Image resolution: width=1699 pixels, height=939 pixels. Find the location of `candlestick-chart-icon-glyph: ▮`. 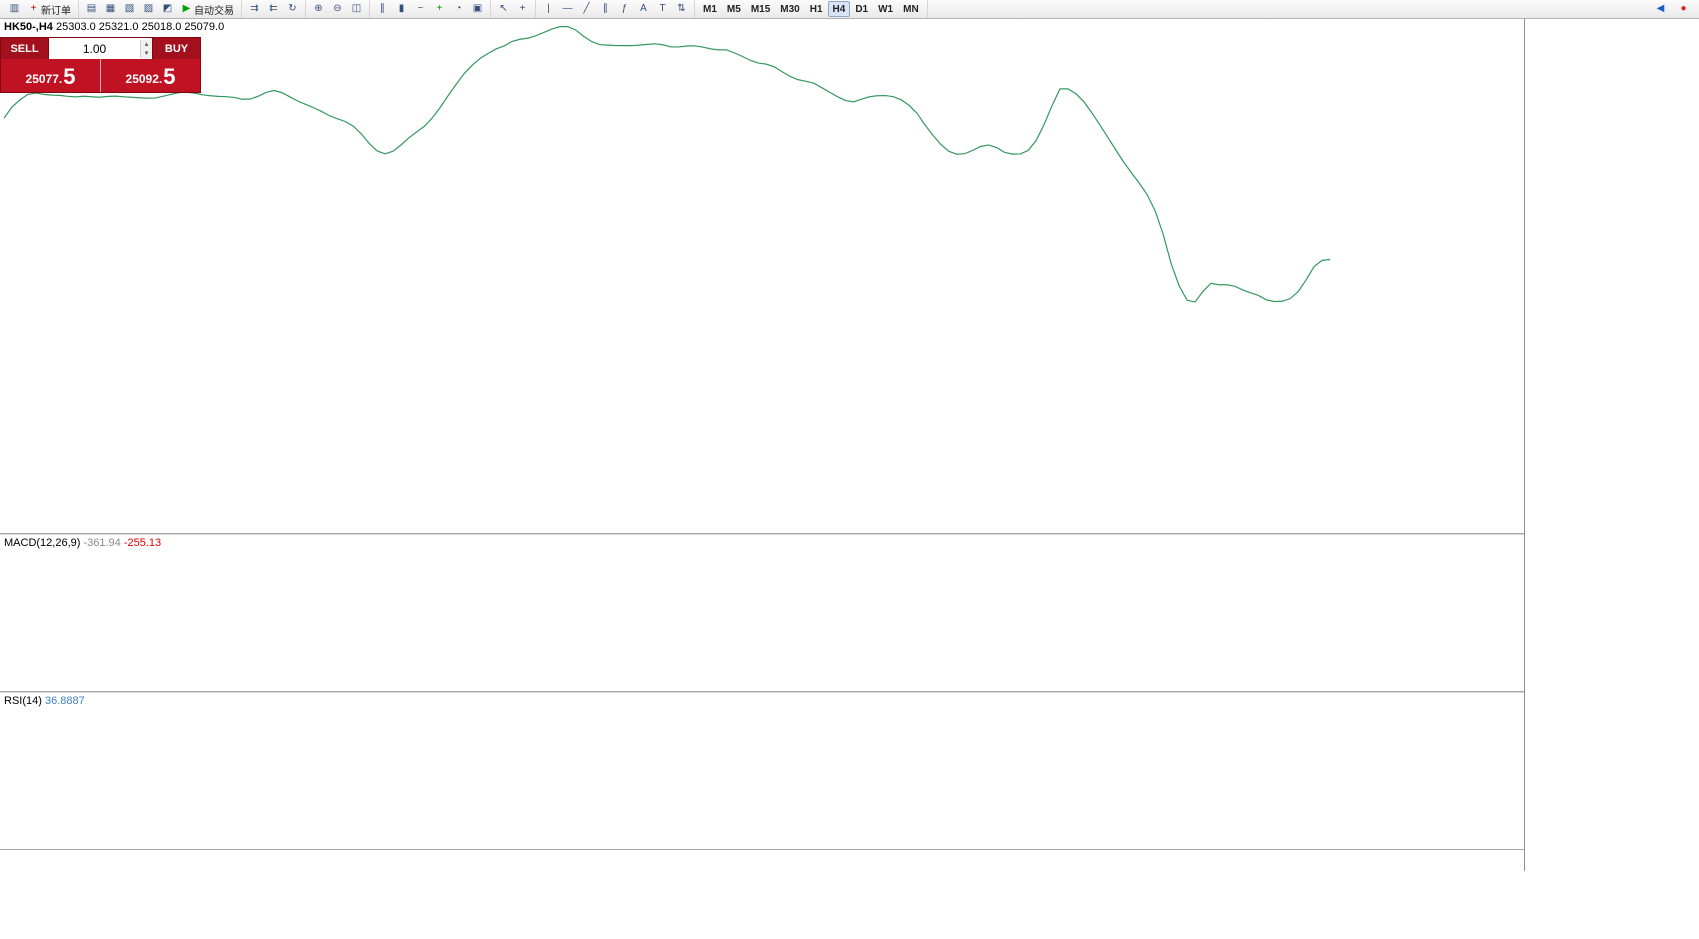

candlestick-chart-icon-glyph: ▮ is located at coordinates (401, 8).